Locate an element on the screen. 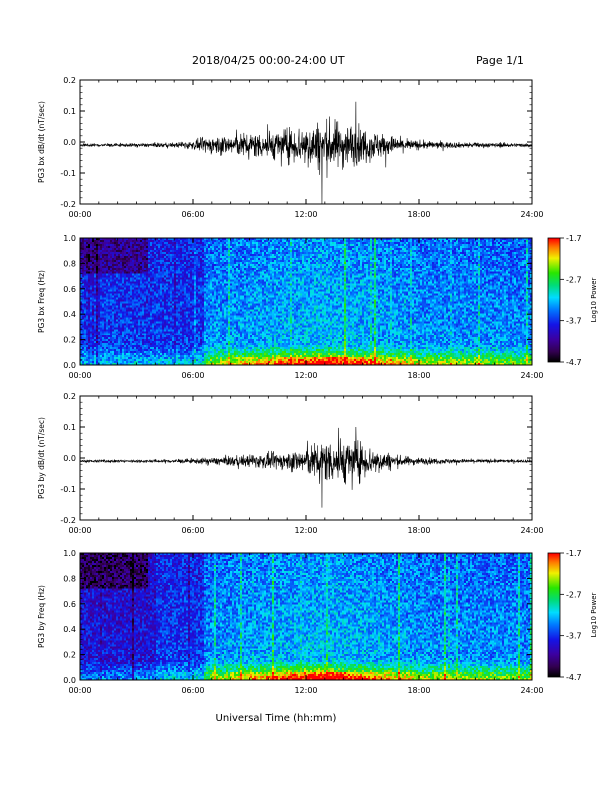  by-colorbar is located at coordinates (554, 615).